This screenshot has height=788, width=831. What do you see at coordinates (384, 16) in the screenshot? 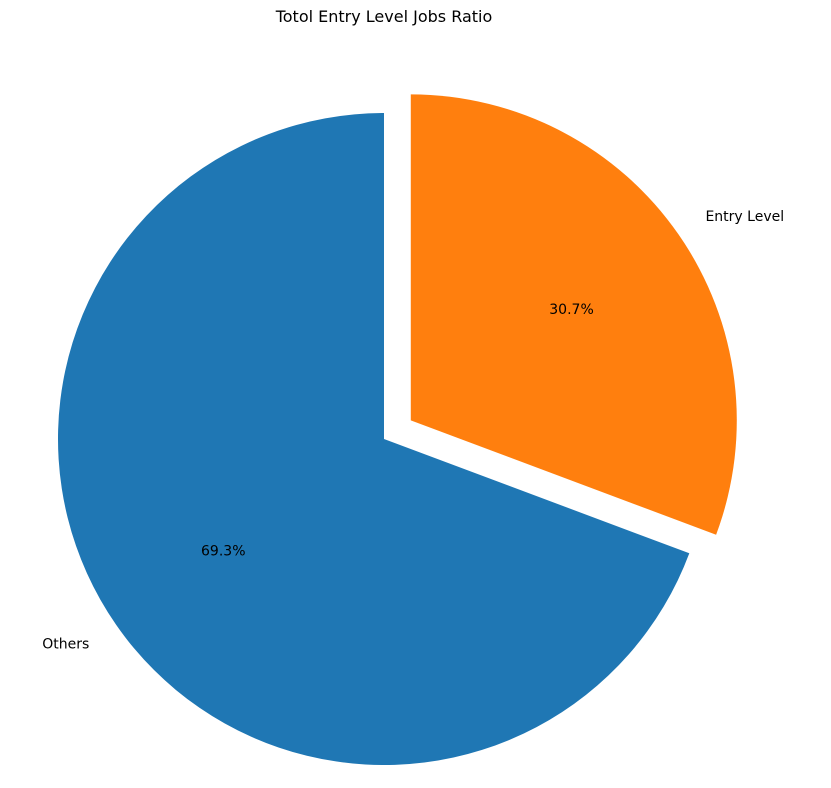
I see `chart-title: Totol Entry Level Jobs Ratio` at bounding box center [384, 16].